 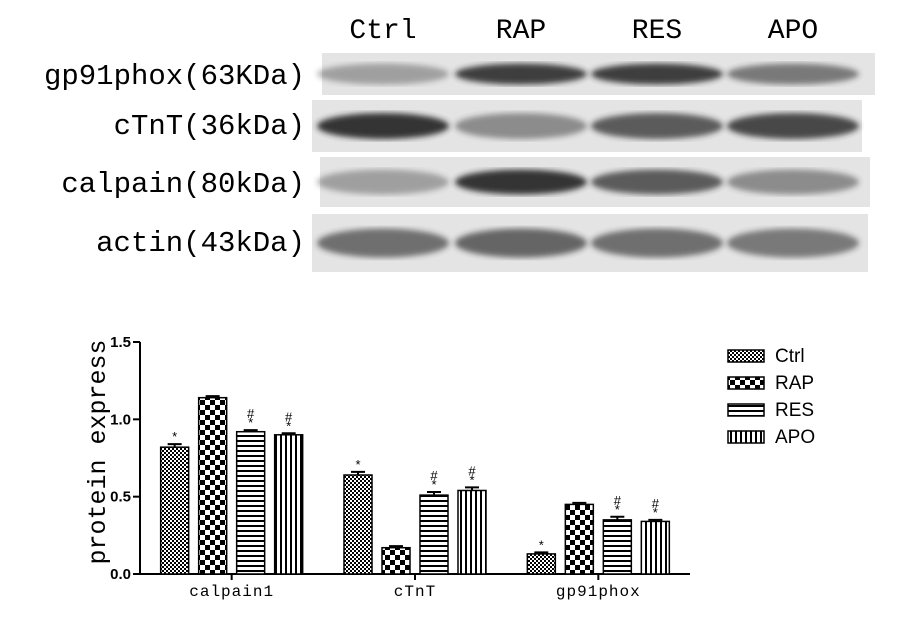 What do you see at coordinates (794, 383) in the screenshot?
I see `legend-label: RAP` at bounding box center [794, 383].